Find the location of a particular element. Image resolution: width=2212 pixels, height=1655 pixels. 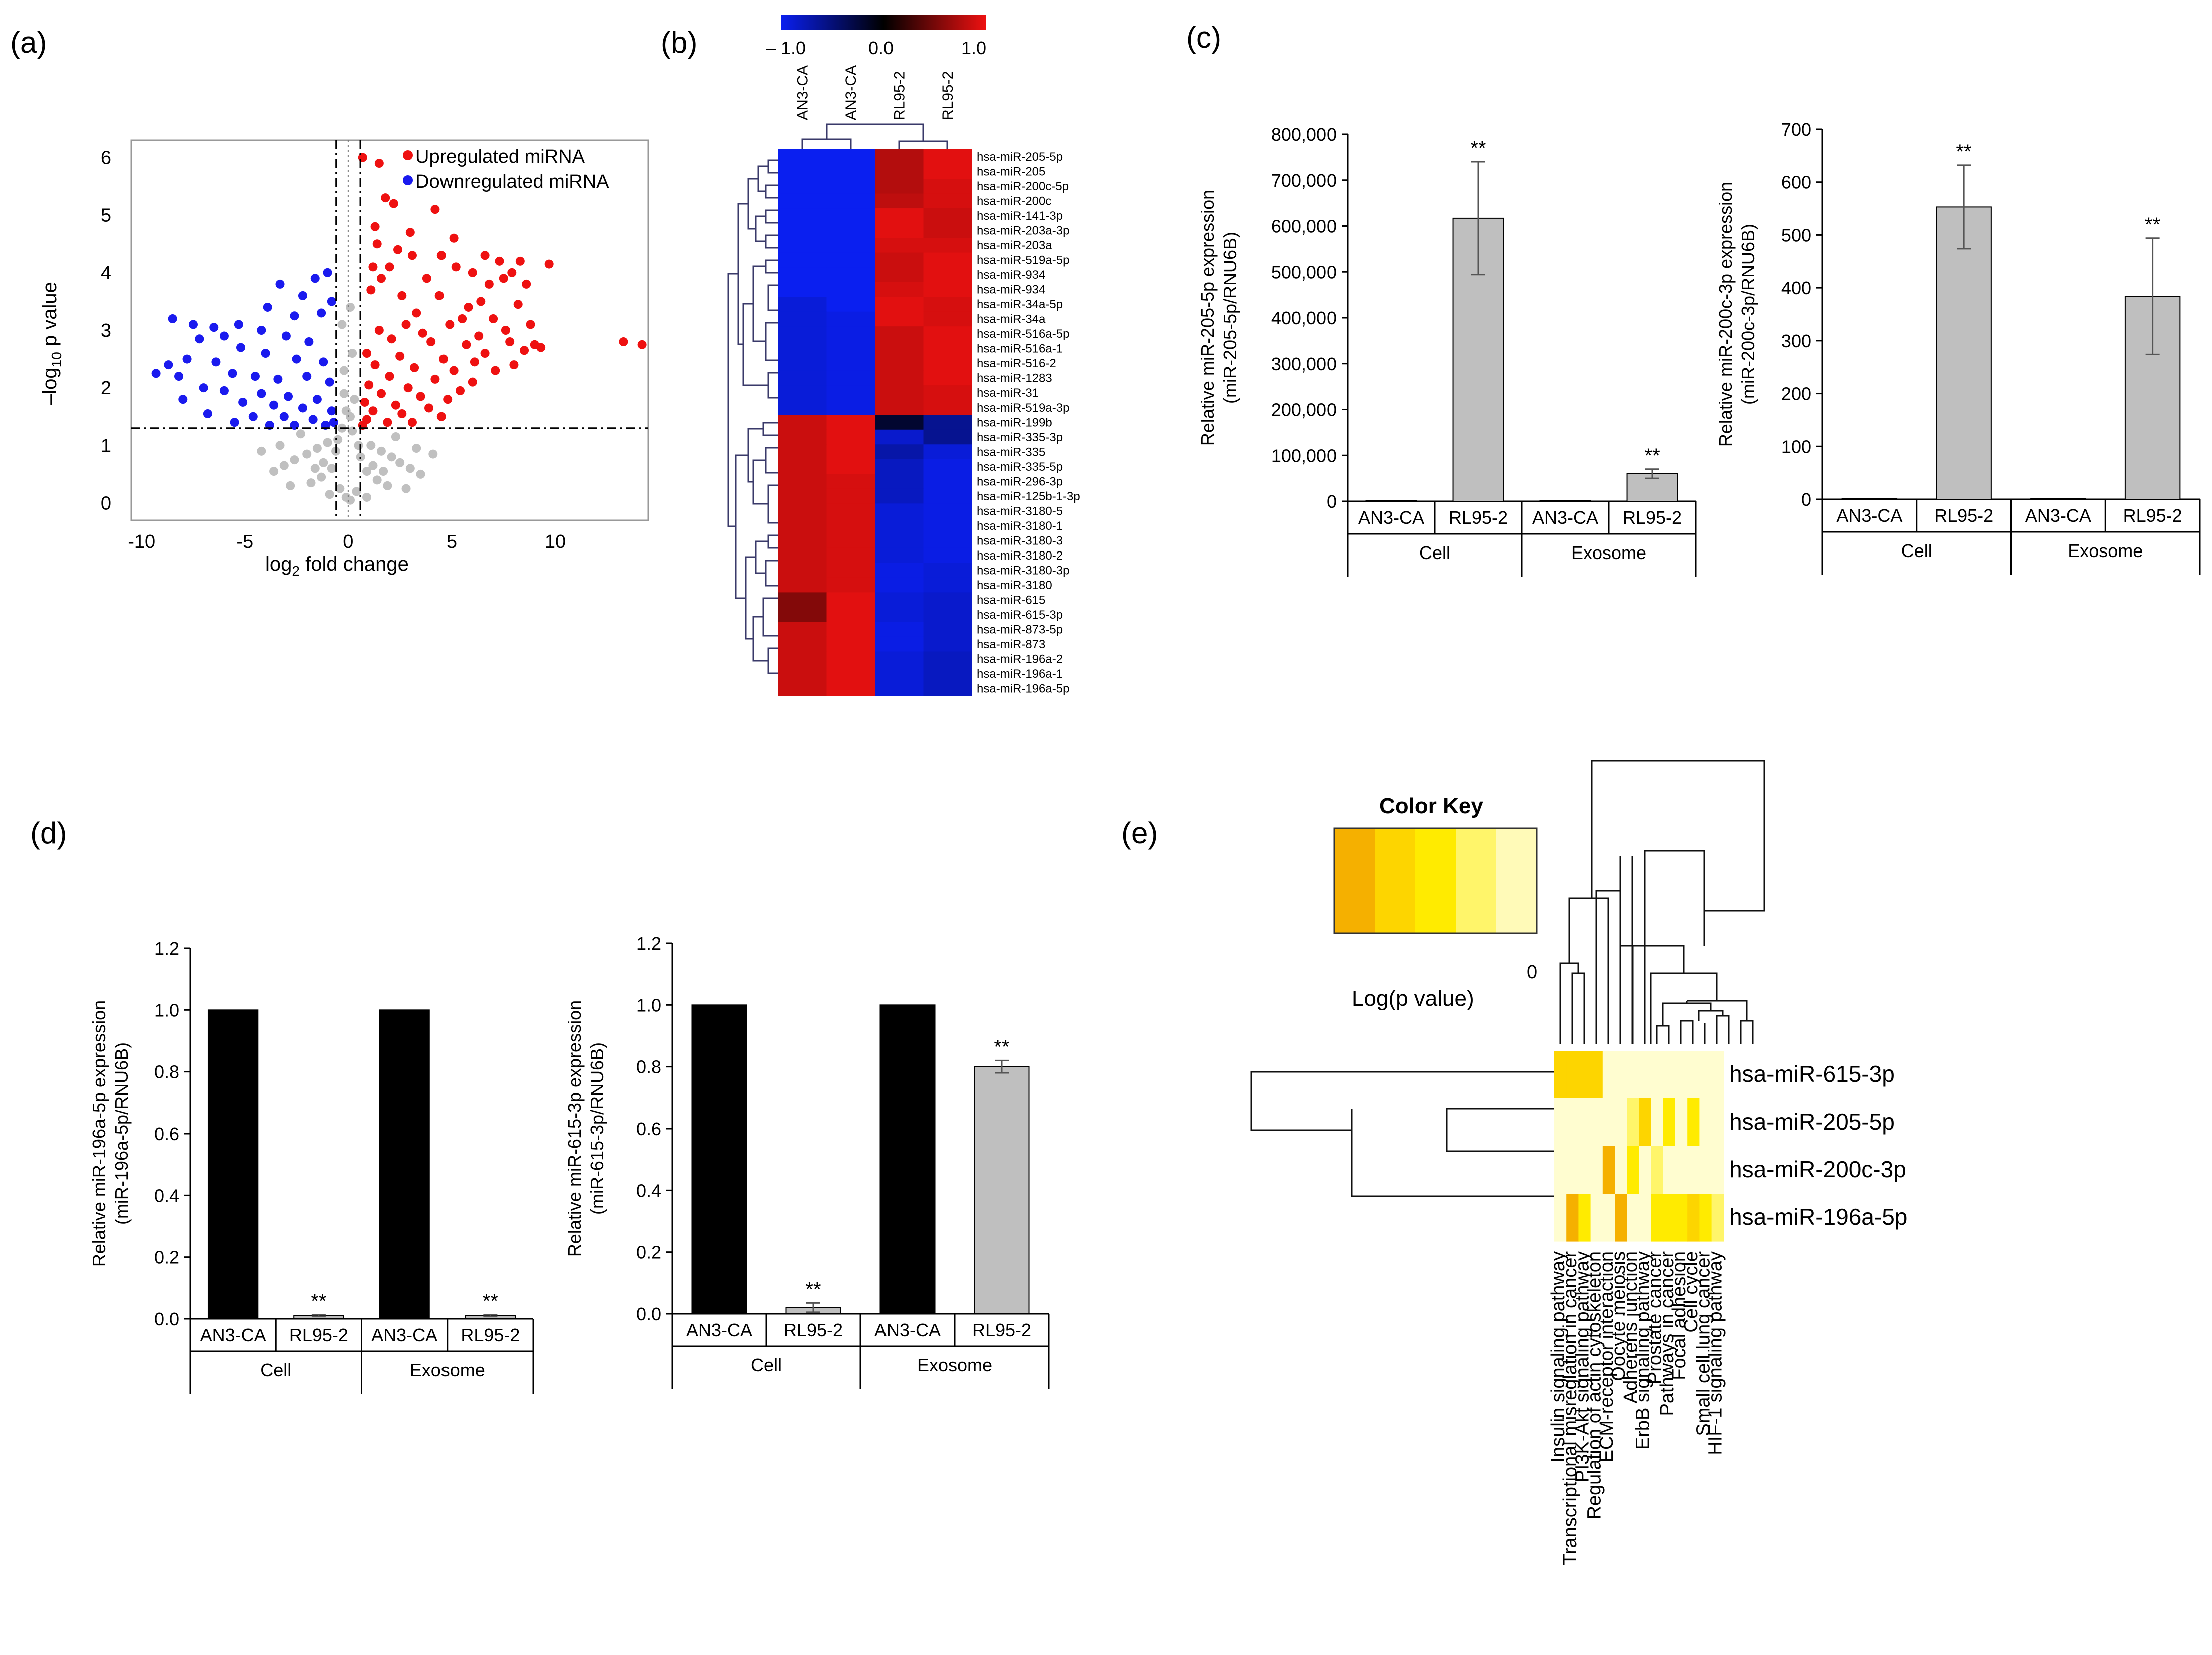

heatmap-row-label: hsa-miR-196a-5p is located at coordinates (1023, 689).